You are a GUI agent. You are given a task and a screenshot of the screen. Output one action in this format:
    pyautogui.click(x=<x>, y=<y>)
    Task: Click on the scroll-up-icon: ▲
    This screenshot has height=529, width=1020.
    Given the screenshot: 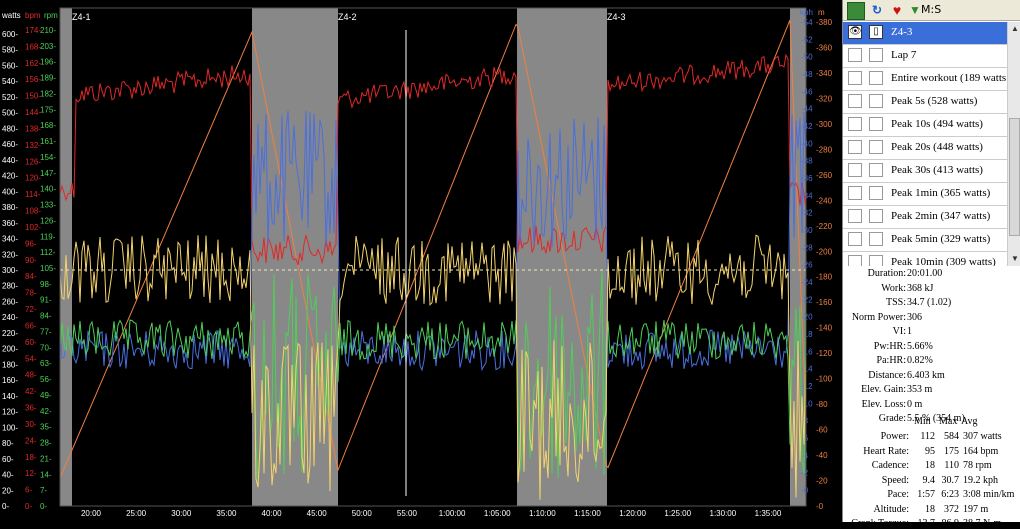 What is the action you would take?
    pyautogui.click(x=1015, y=28)
    